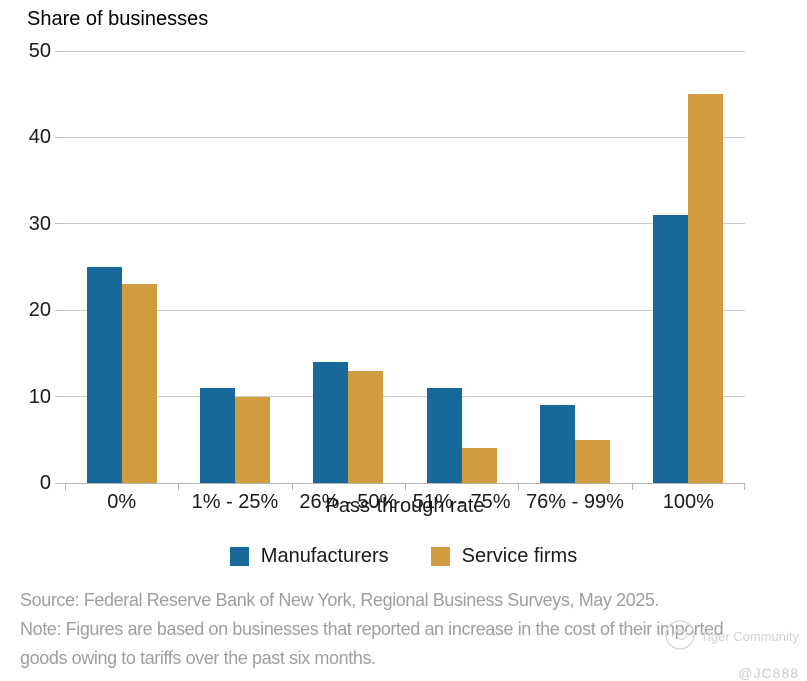 The height and width of the screenshot is (681, 807). I want to click on legend: Manufacturers Service firms, so click(403, 556).